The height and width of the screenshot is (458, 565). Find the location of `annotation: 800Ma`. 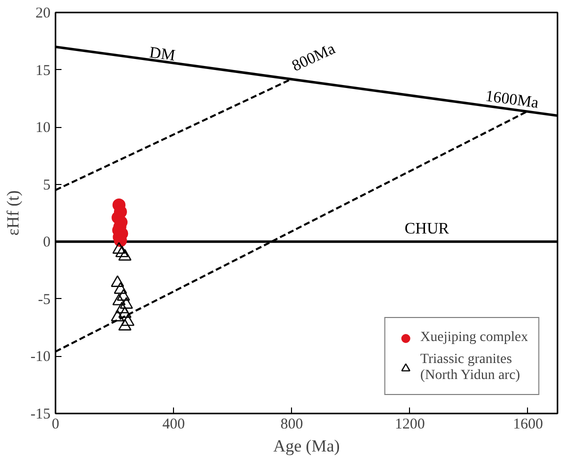

annotation: 800Ma is located at coordinates (314, 57).